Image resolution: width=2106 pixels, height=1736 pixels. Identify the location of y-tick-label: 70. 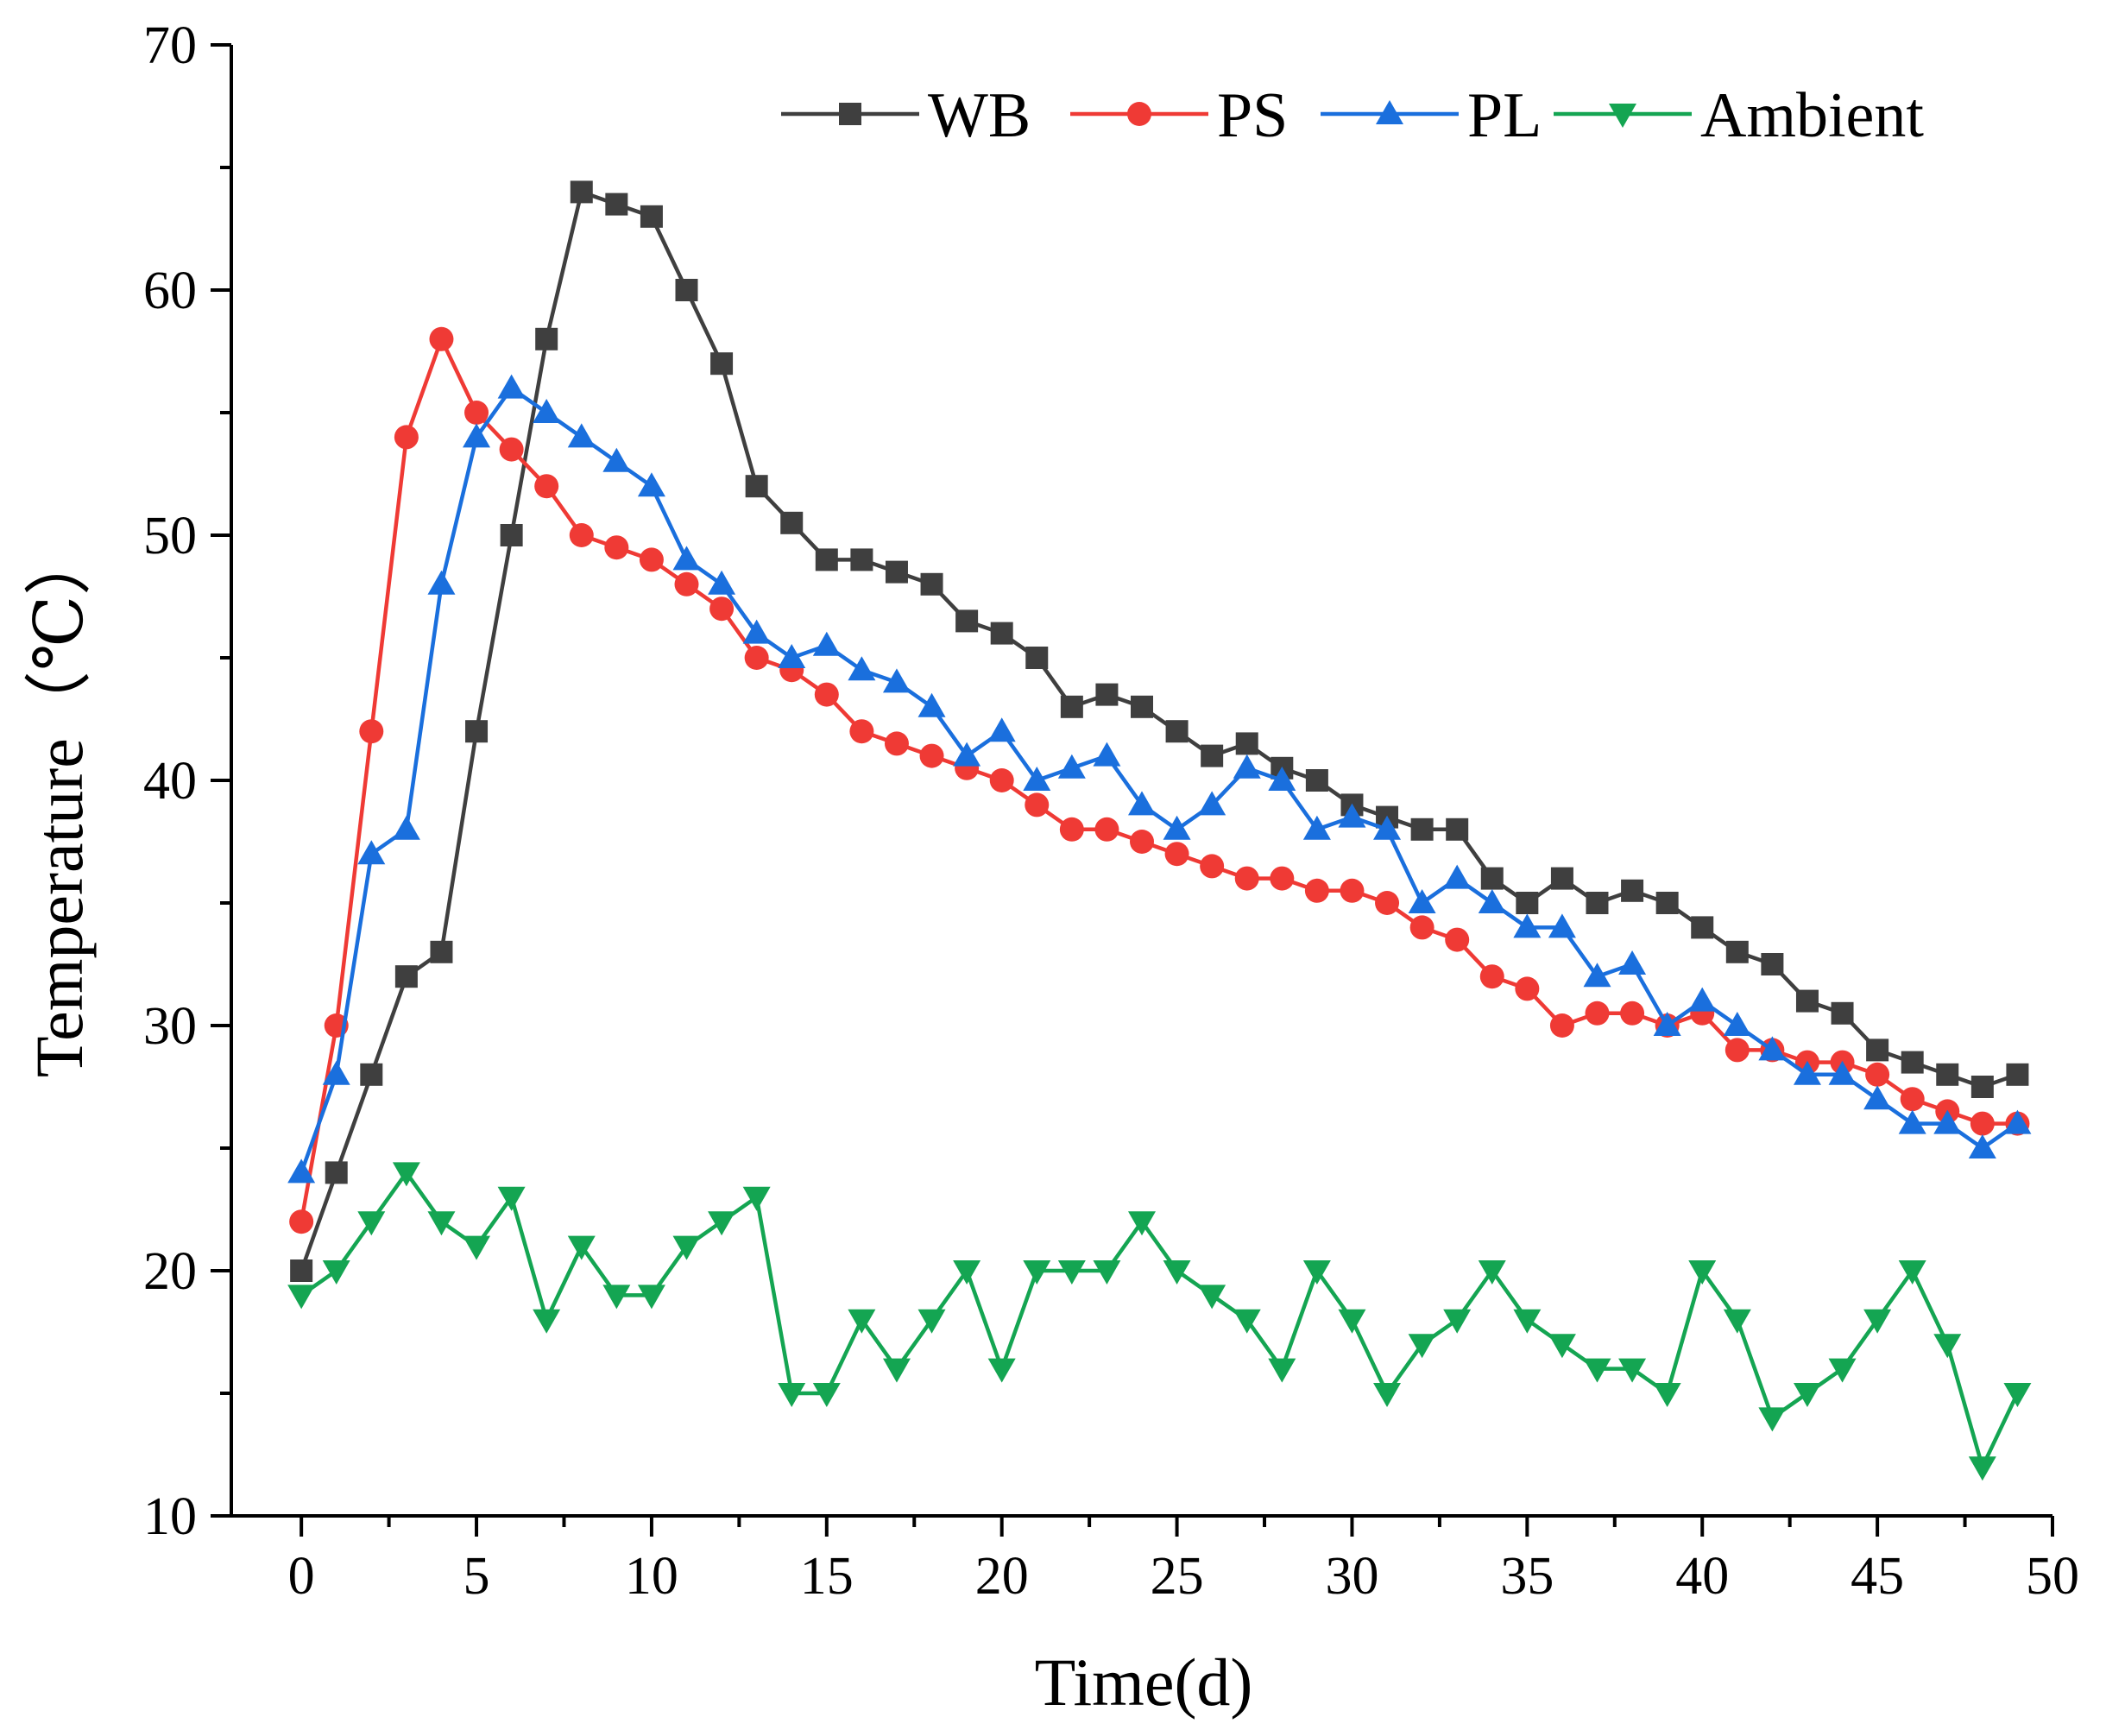
(170, 45).